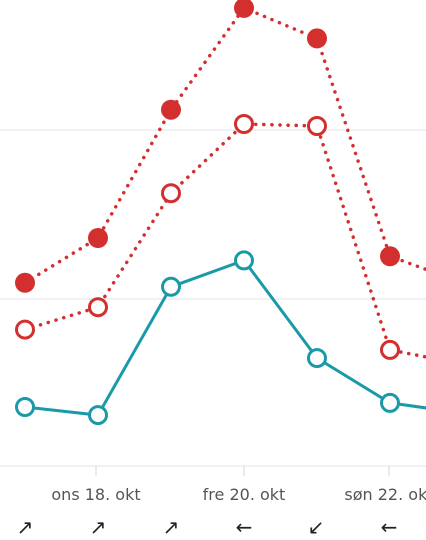 The width and height of the screenshot is (426, 540). I want to click on wind-arrow-2: ↗, so click(171, 527).